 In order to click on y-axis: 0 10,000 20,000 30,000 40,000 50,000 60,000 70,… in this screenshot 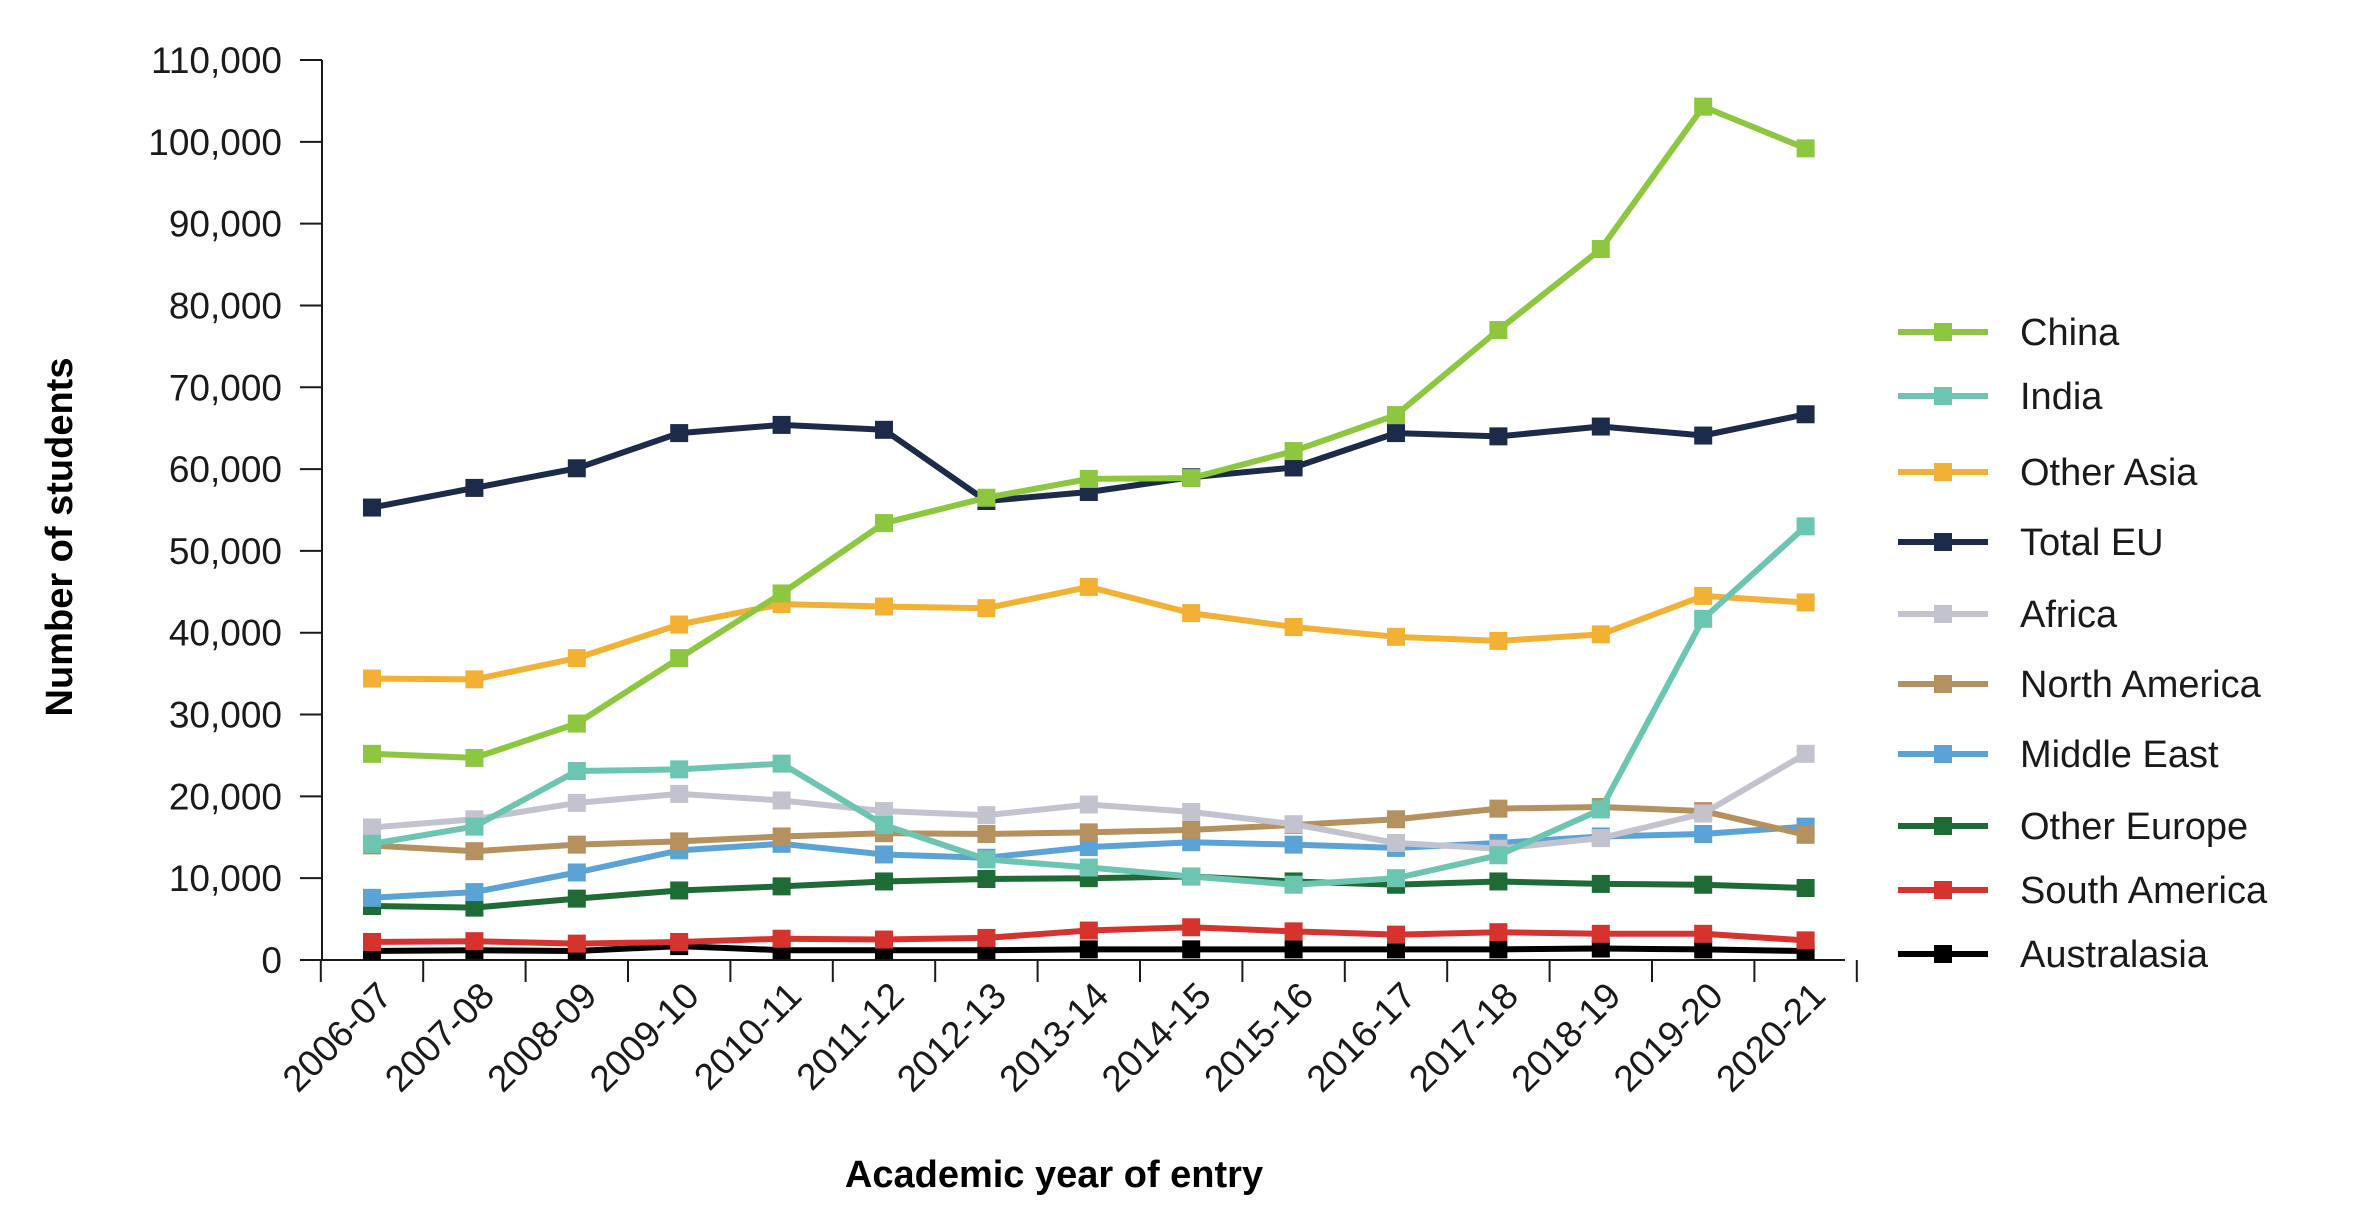, I will do `click(235, 510)`.